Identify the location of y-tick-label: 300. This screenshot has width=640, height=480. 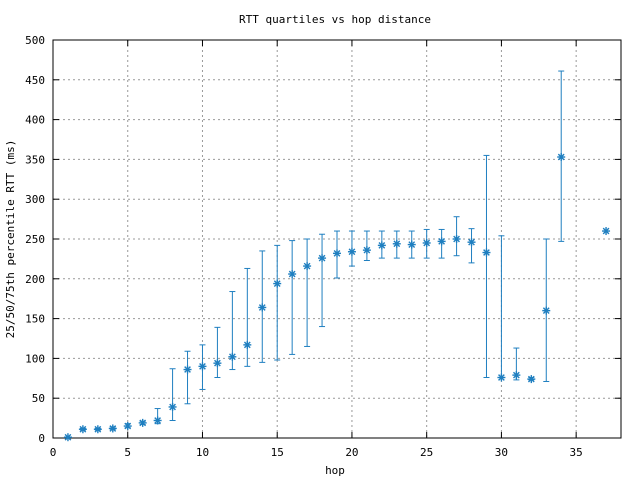
(35, 199).